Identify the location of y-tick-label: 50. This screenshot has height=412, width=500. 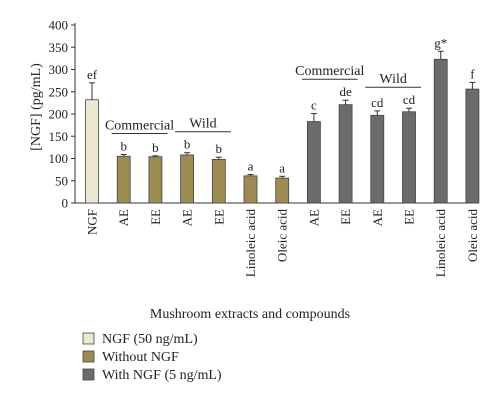
(61, 180).